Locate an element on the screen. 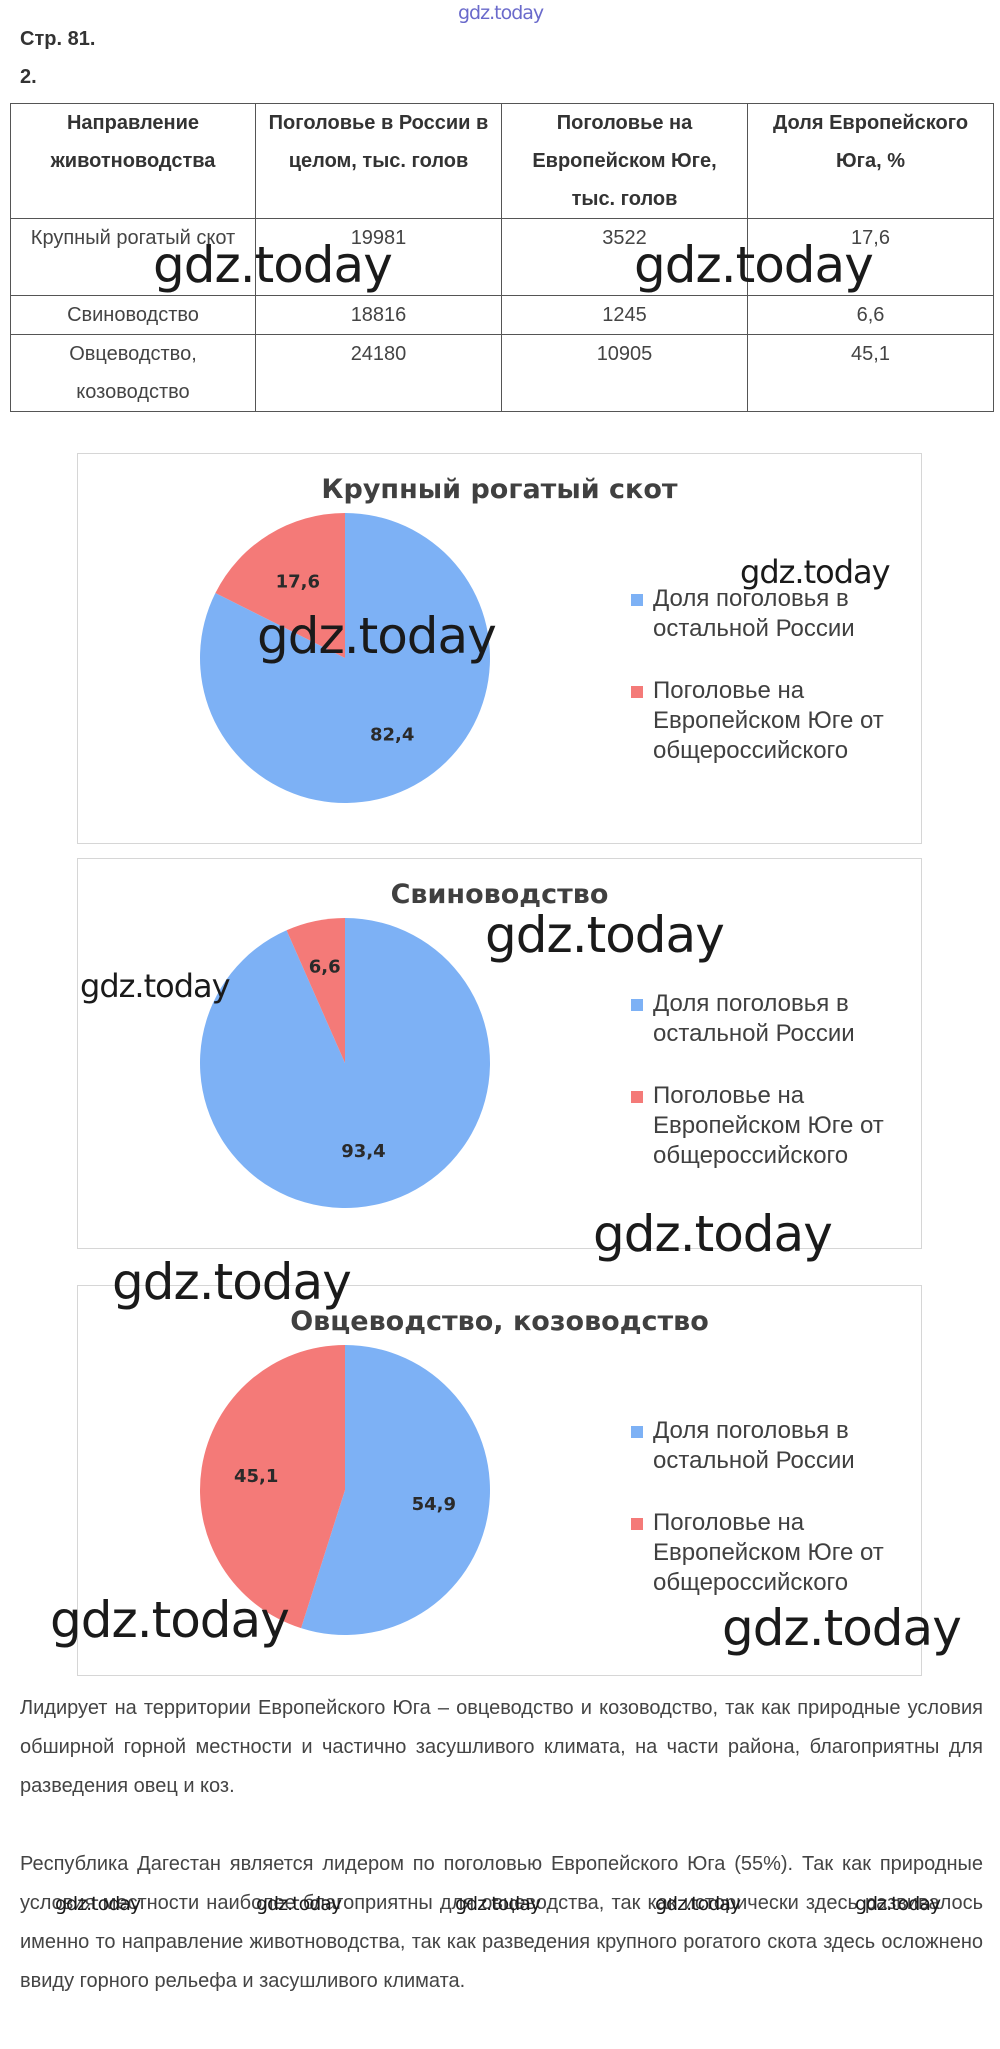  table-cell: 6,6 is located at coordinates (870, 315).